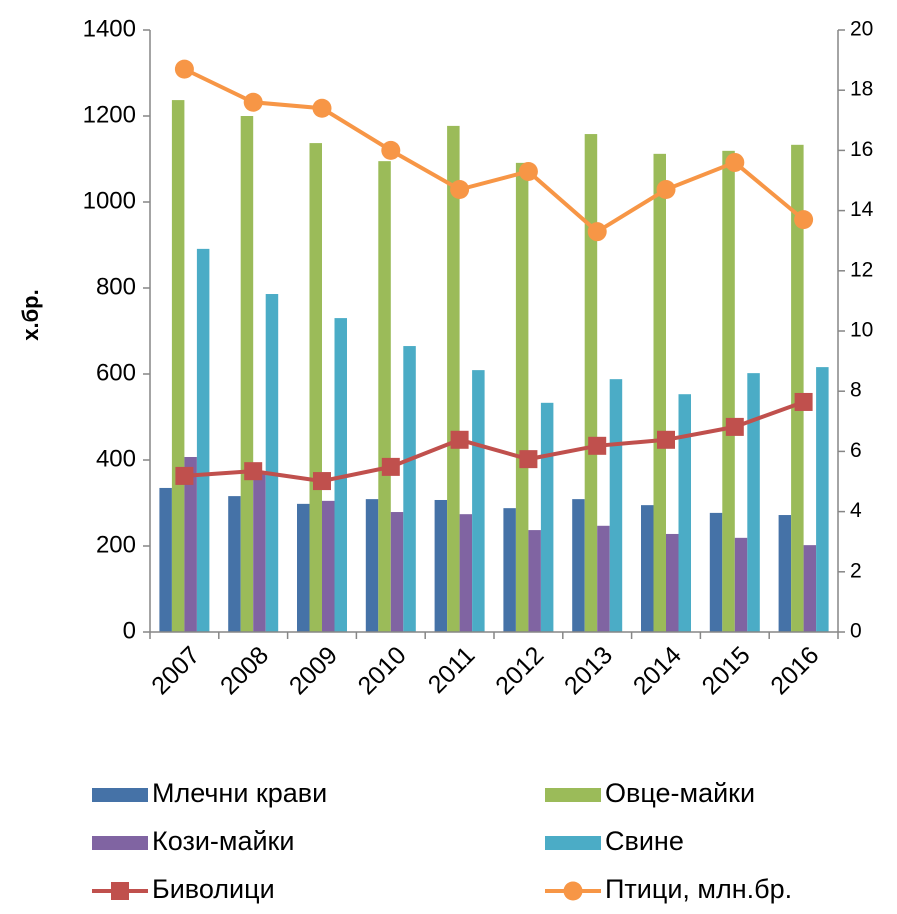  What do you see at coordinates (856, 390) in the screenshot?
I see `y2-tick-label: 8` at bounding box center [856, 390].